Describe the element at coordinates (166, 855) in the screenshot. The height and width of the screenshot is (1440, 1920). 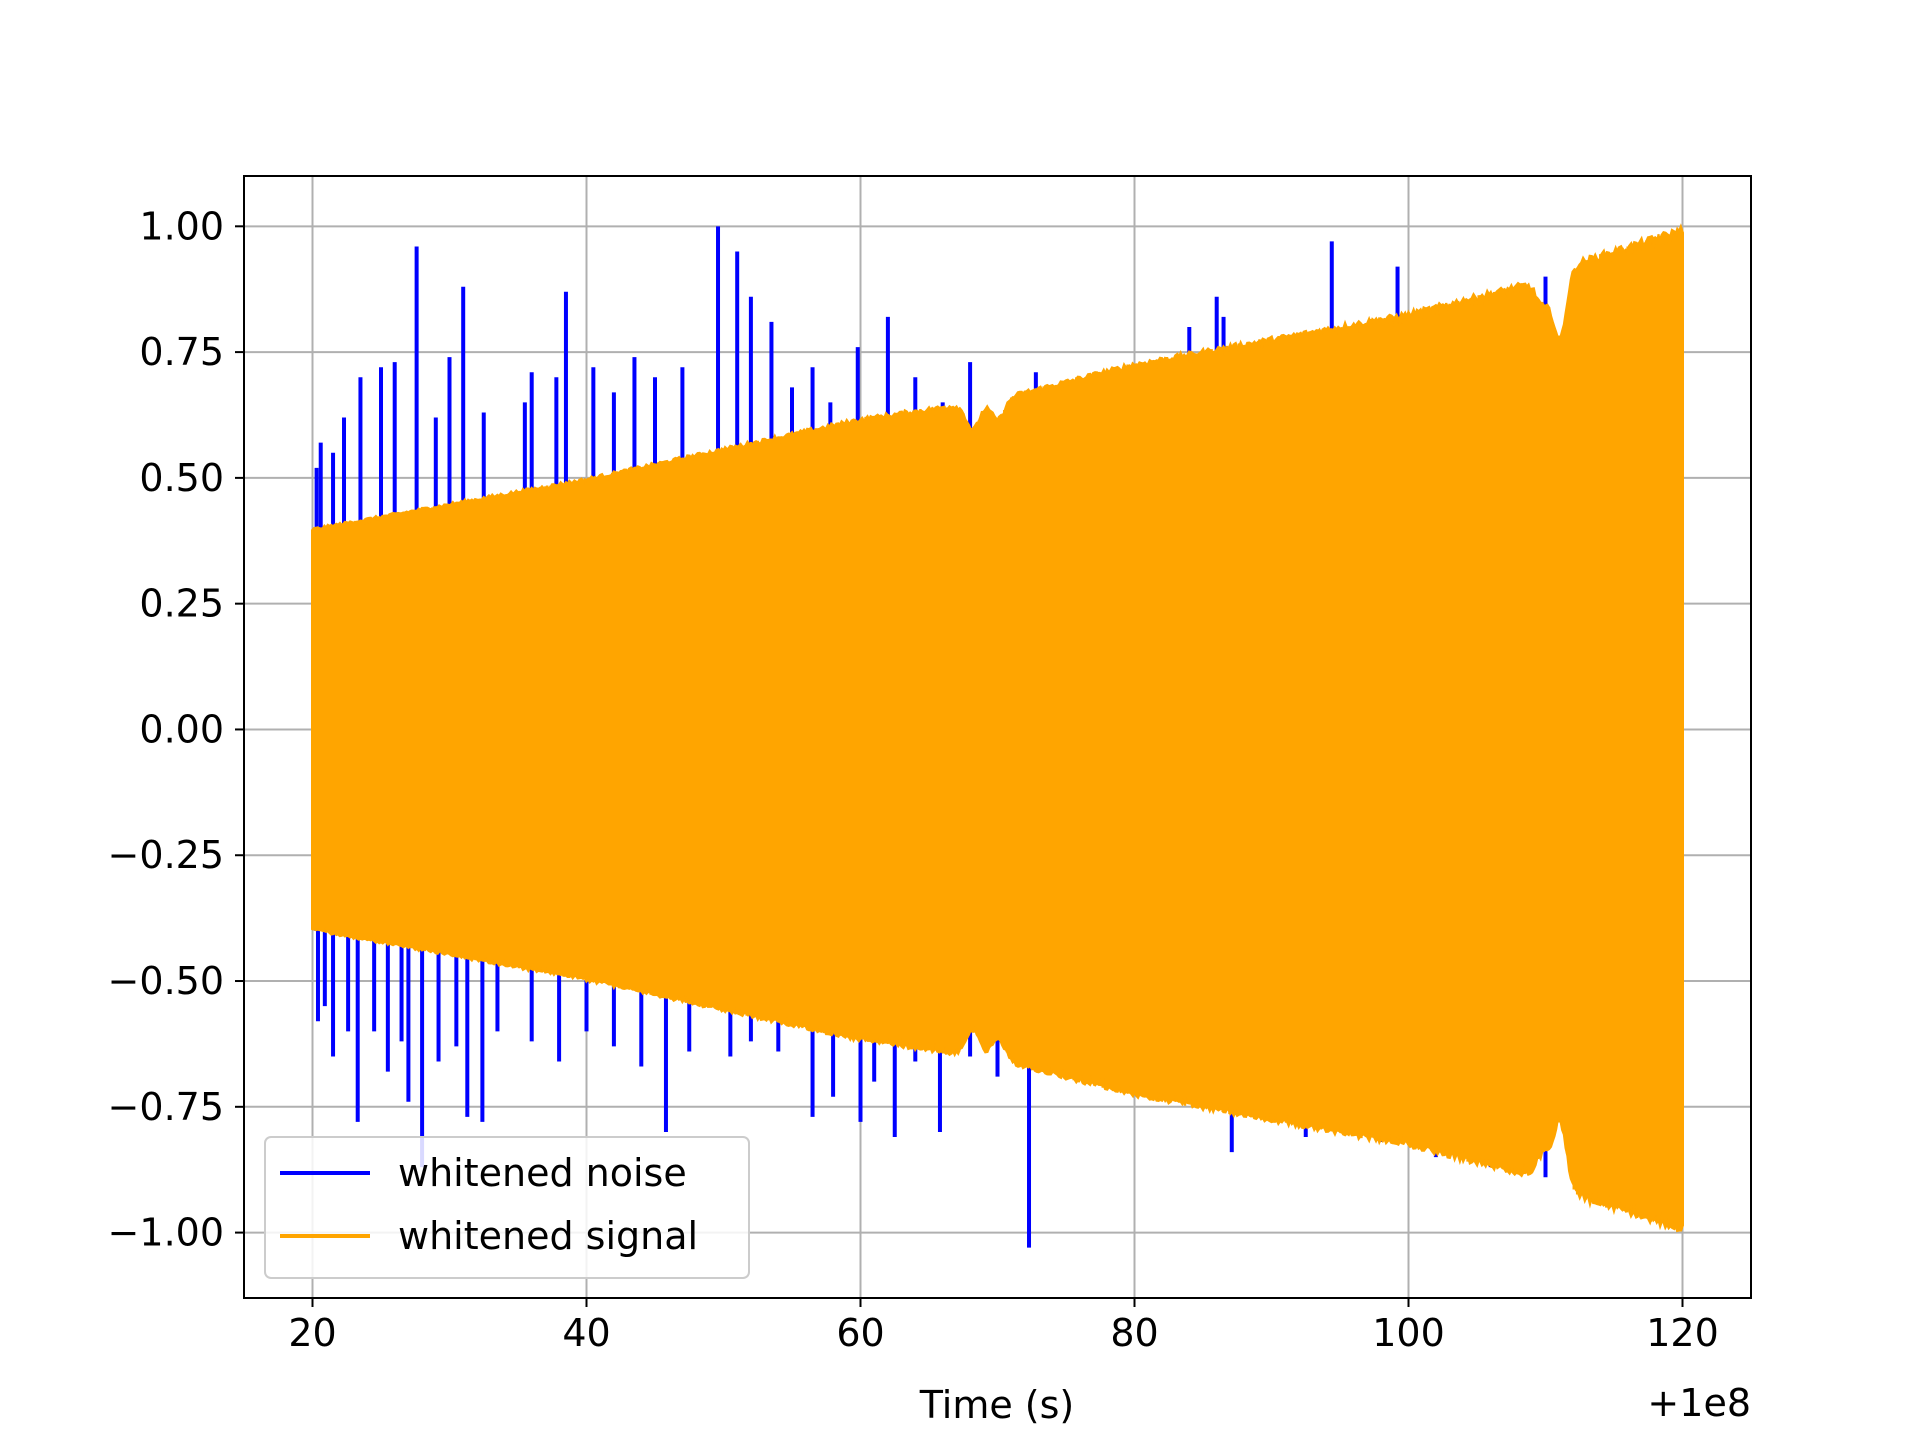
I see `y-tick-label: −0.25` at that location.